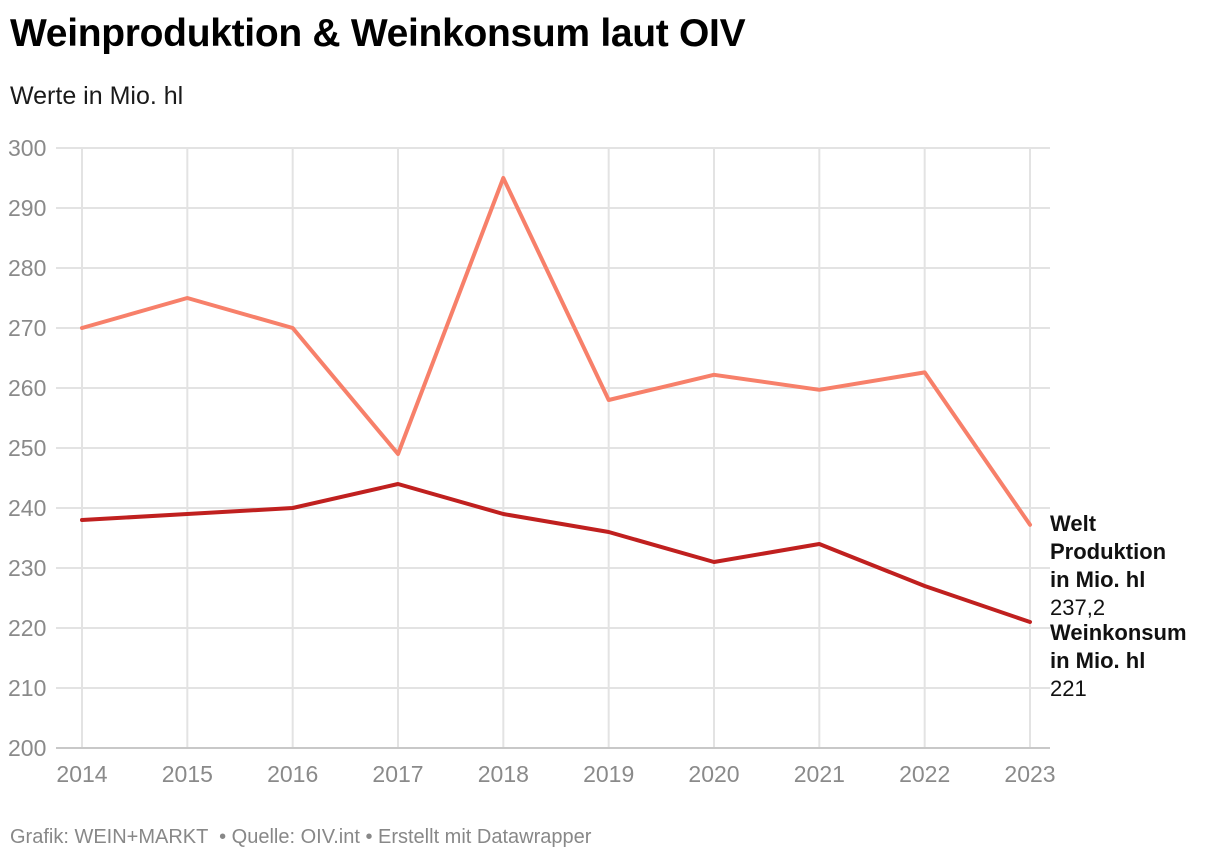  Describe the element at coordinates (81, 774) in the screenshot. I see `x-tick-label: 2014` at that location.